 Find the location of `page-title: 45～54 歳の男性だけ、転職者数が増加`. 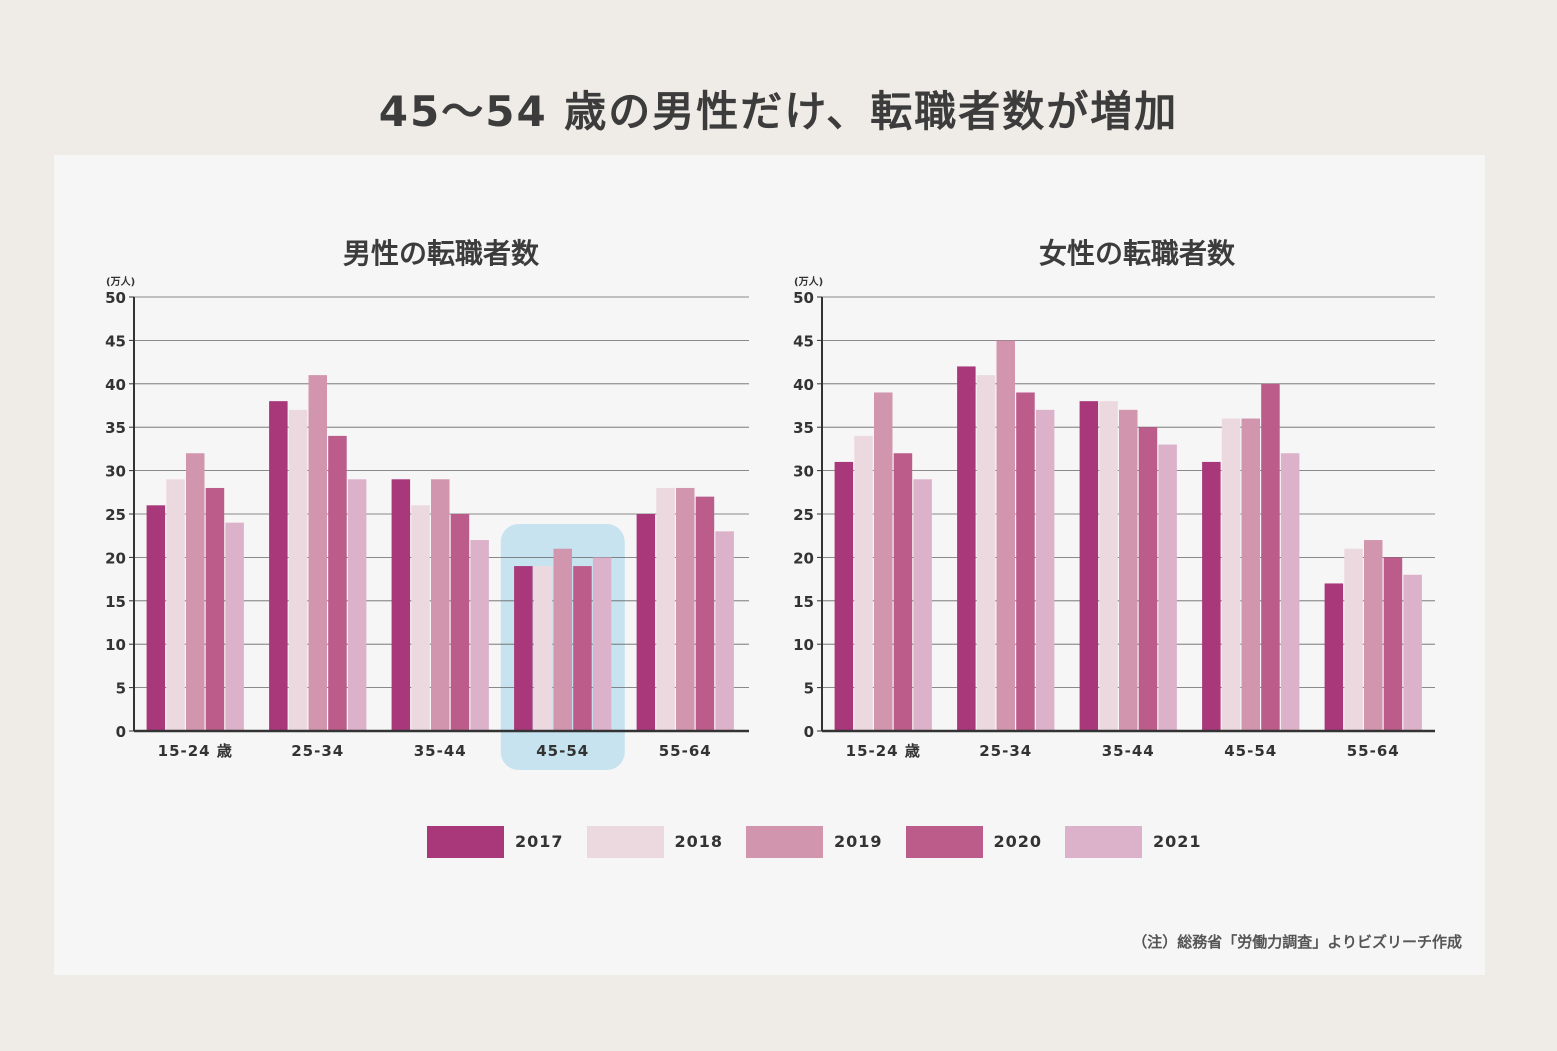

page-title: 45～54 歳の男性だけ、転職者数が増加 is located at coordinates (778, 111).